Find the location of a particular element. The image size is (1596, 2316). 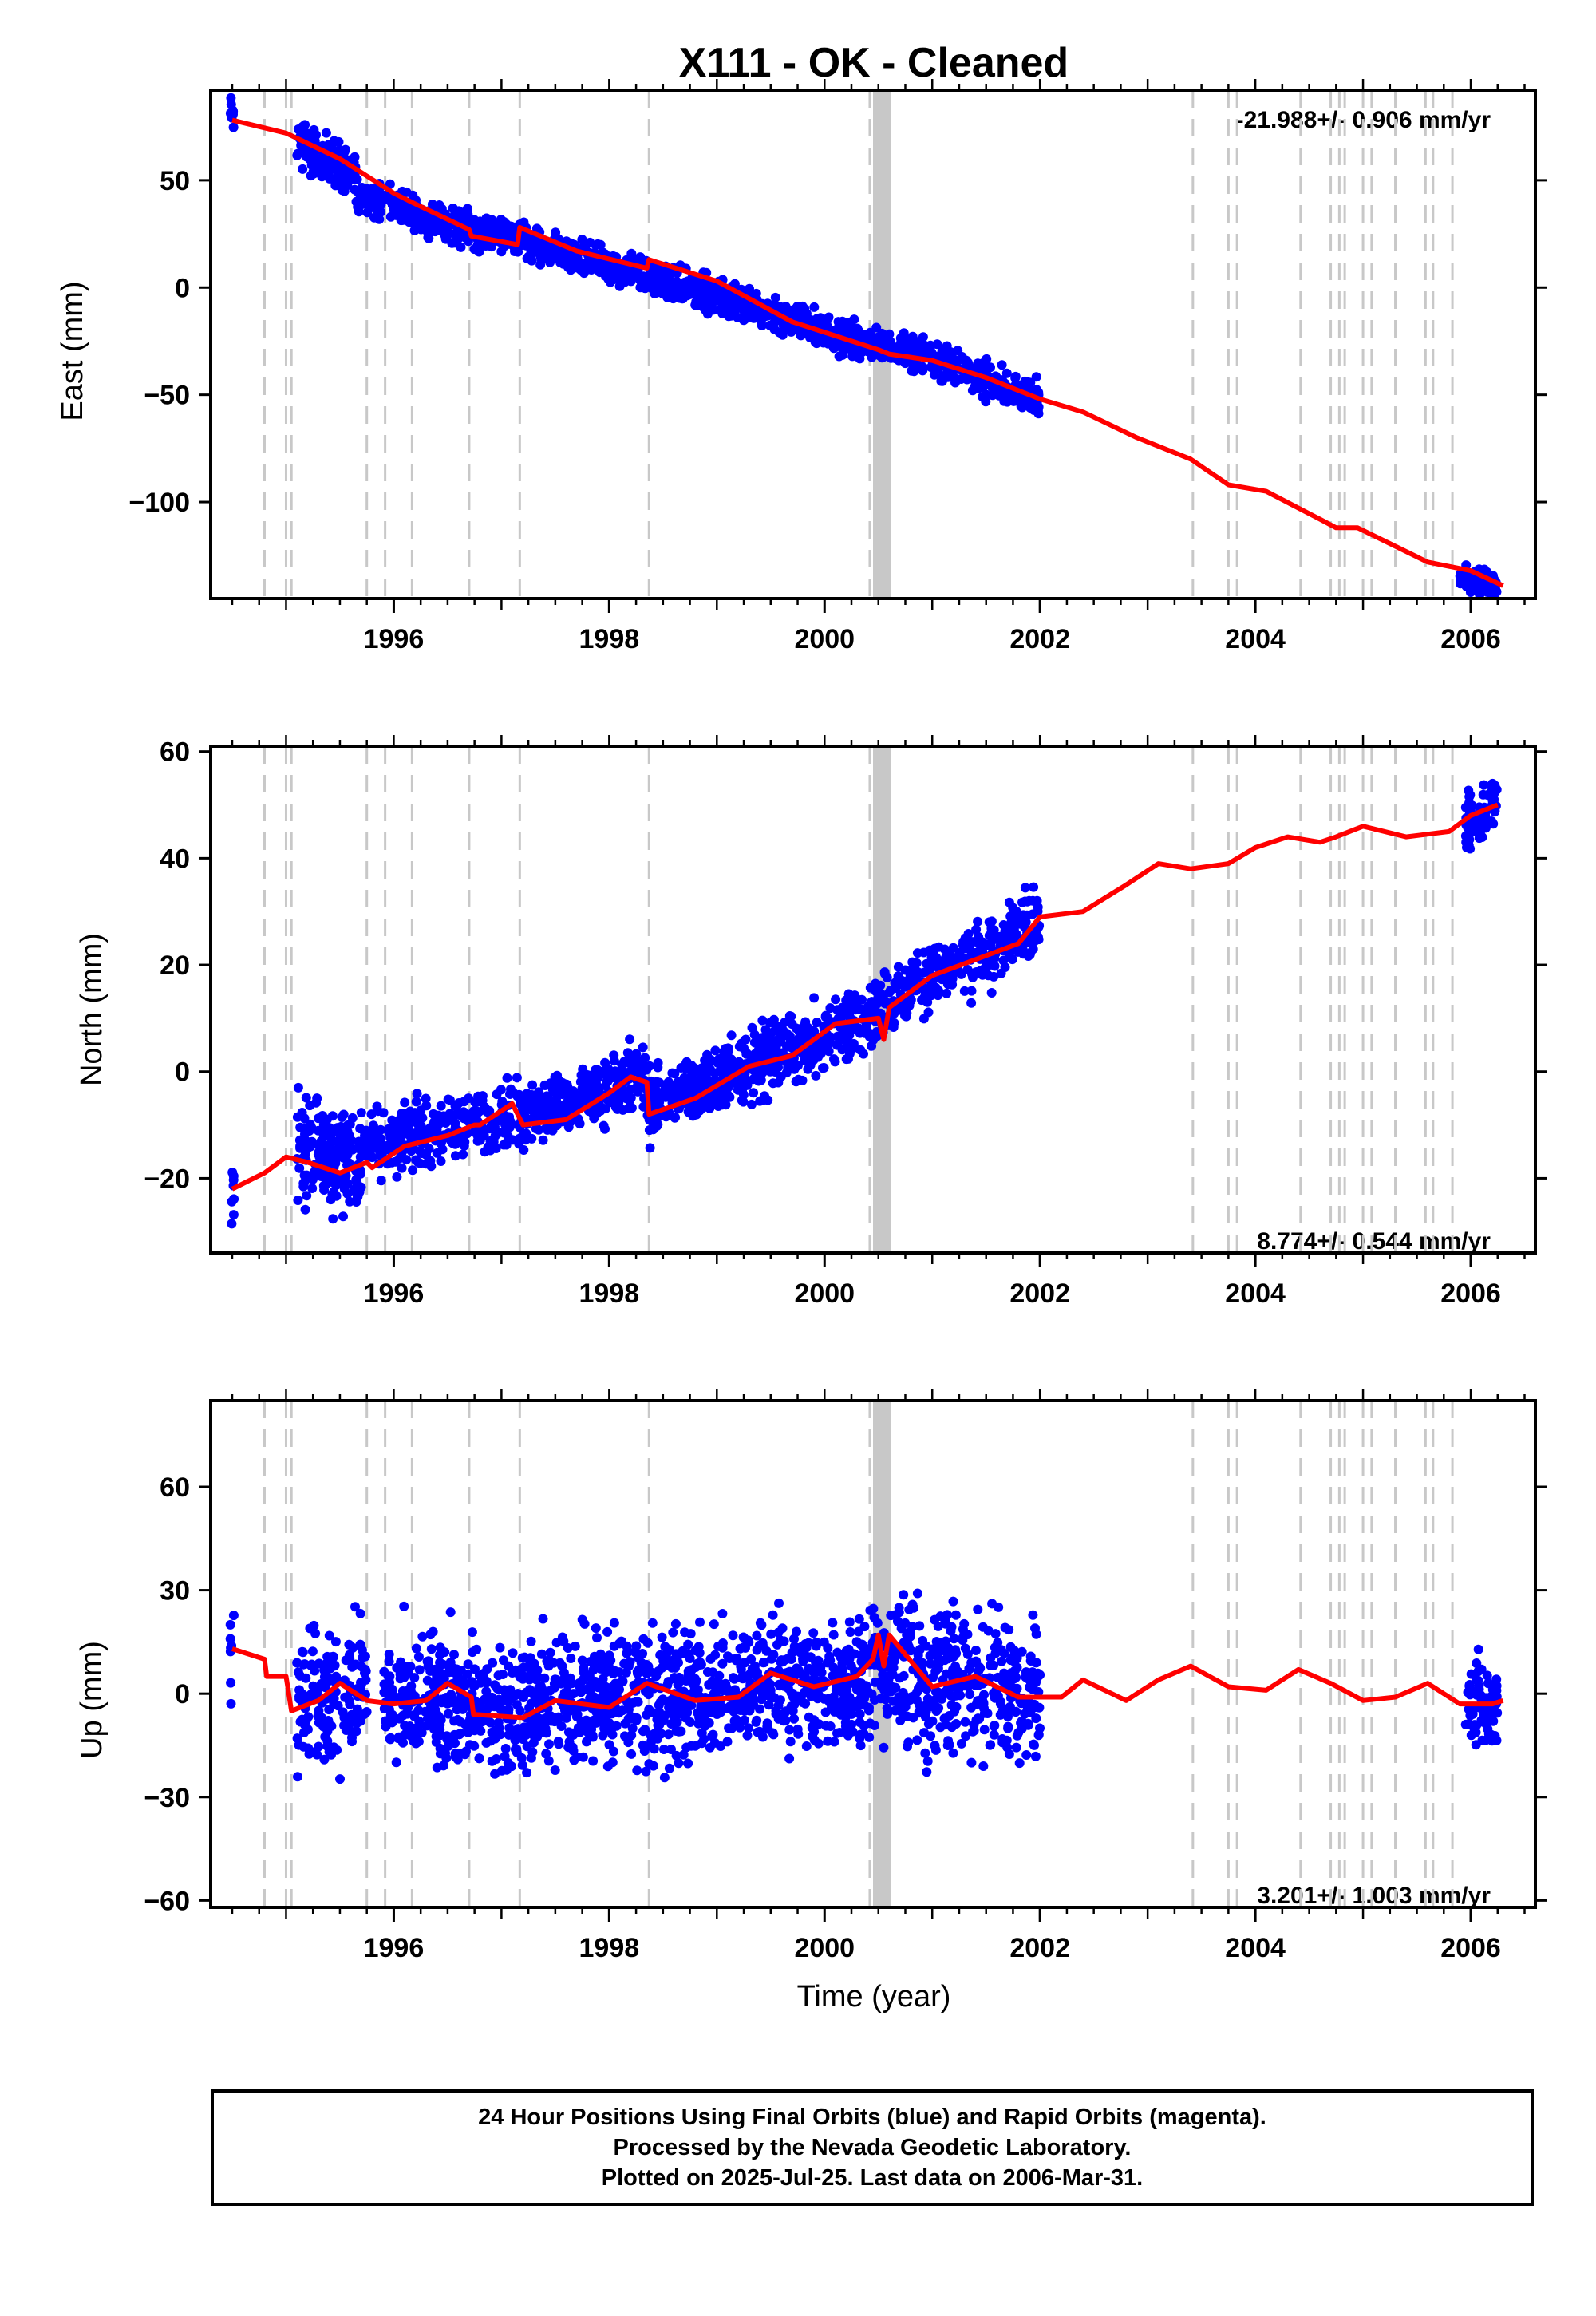

y-tick-label: −50 is located at coordinates (167, 396).